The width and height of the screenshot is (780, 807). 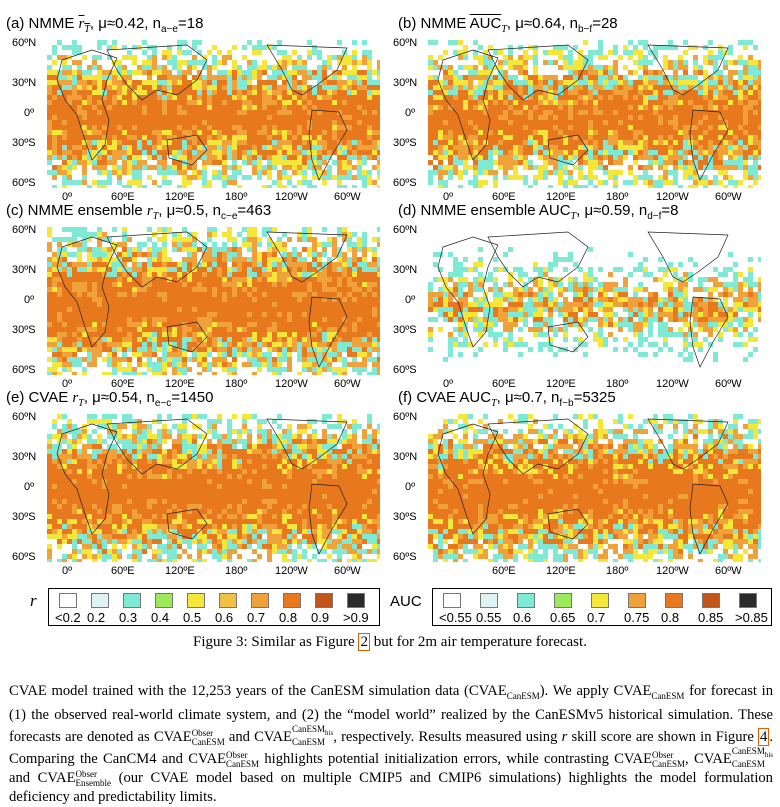 I want to click on panel-a-title: (a) NMME rT, μ≈0.42, na−e=18, so click(x=104, y=25).